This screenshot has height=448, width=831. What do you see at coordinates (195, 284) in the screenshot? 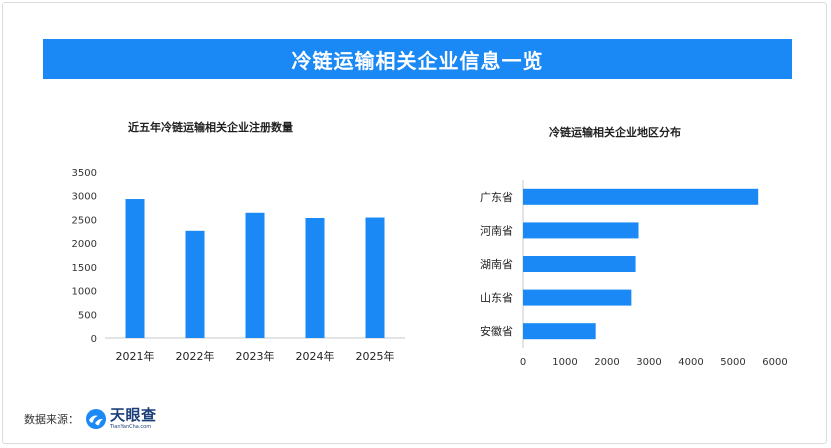
I see `bar-2022年` at bounding box center [195, 284].